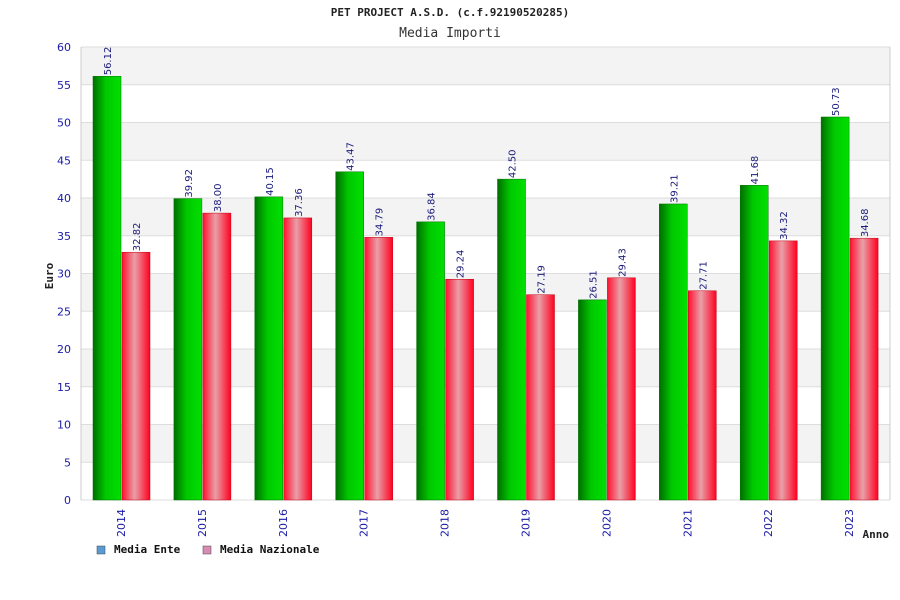  What do you see at coordinates (755, 170) in the screenshot?
I see `value-label: 41.68` at bounding box center [755, 170].